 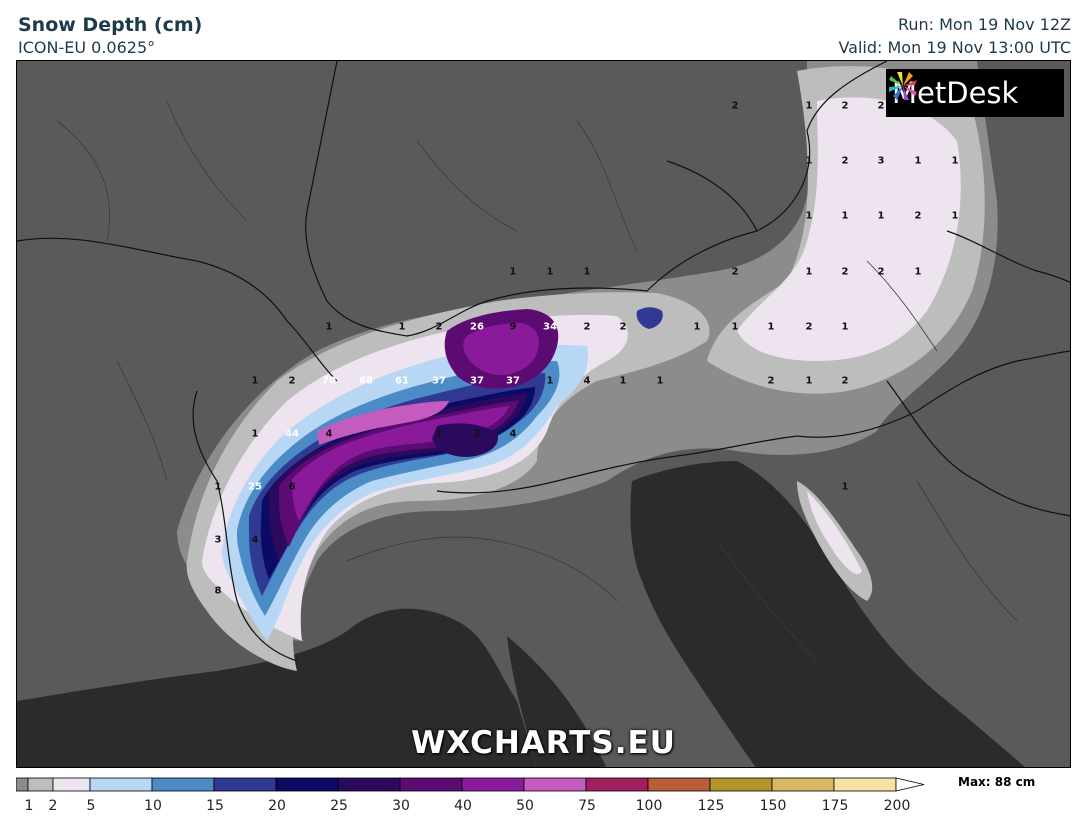 I want to click on tyrrhenian-coast, so click(x=557, y=701).